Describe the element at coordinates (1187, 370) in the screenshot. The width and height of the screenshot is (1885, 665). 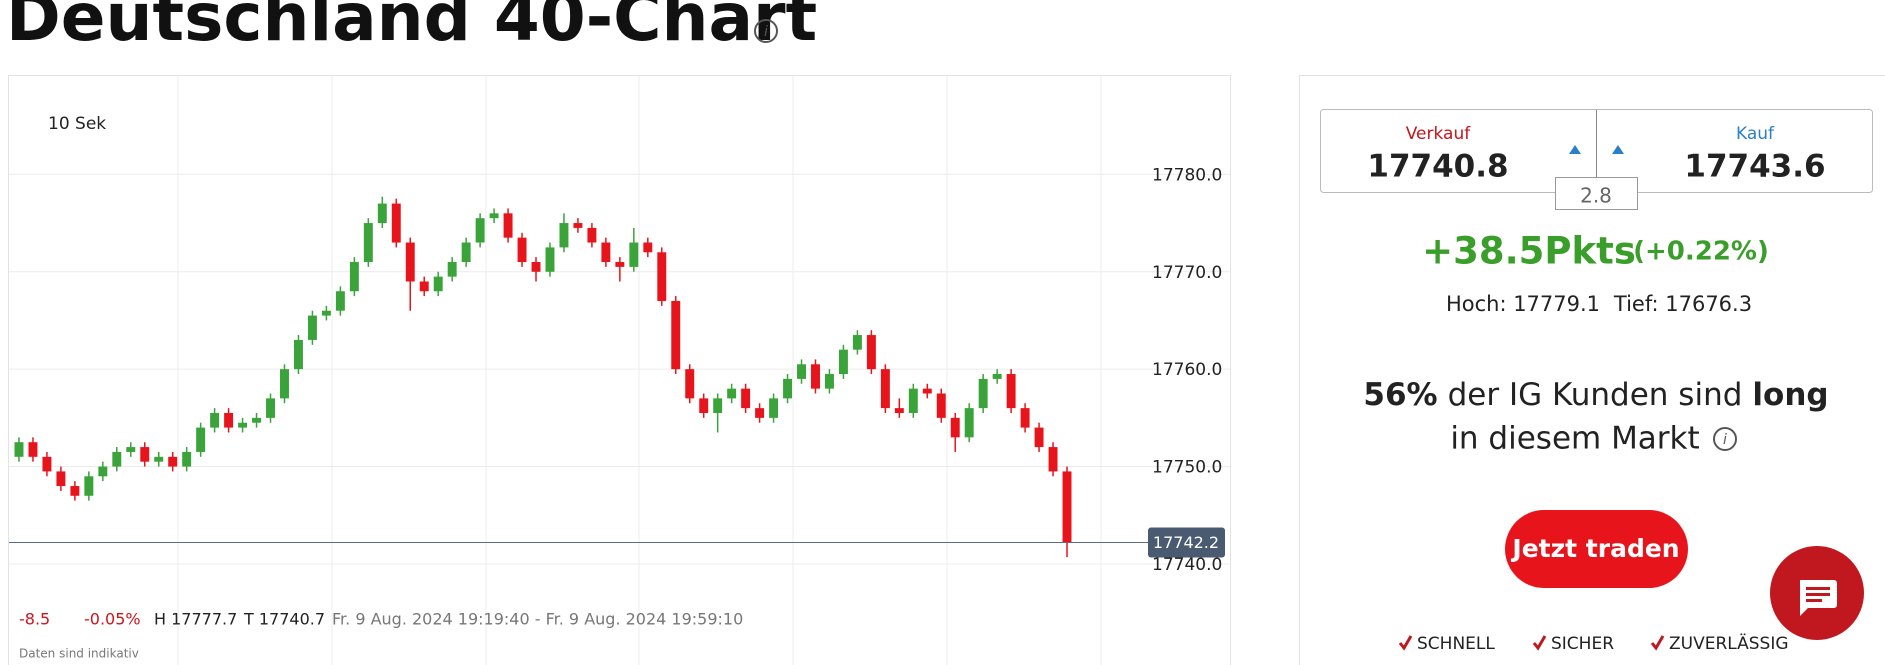
I see `y-tick-label: 17760.0` at that location.